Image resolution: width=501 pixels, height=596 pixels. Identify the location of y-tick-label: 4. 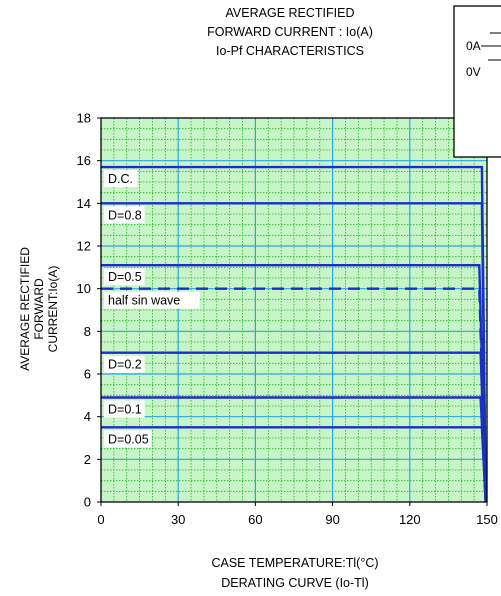
(87, 416).